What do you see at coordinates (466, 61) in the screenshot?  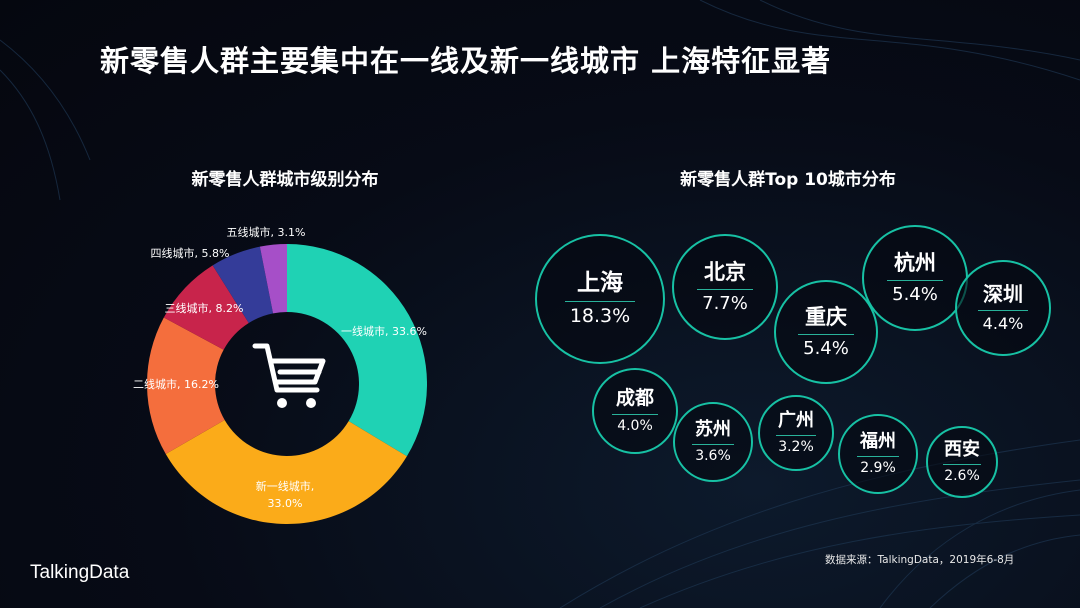 I see `page-title: 新零售人群主要集中在一线及新一线城市 上海特征显著` at bounding box center [466, 61].